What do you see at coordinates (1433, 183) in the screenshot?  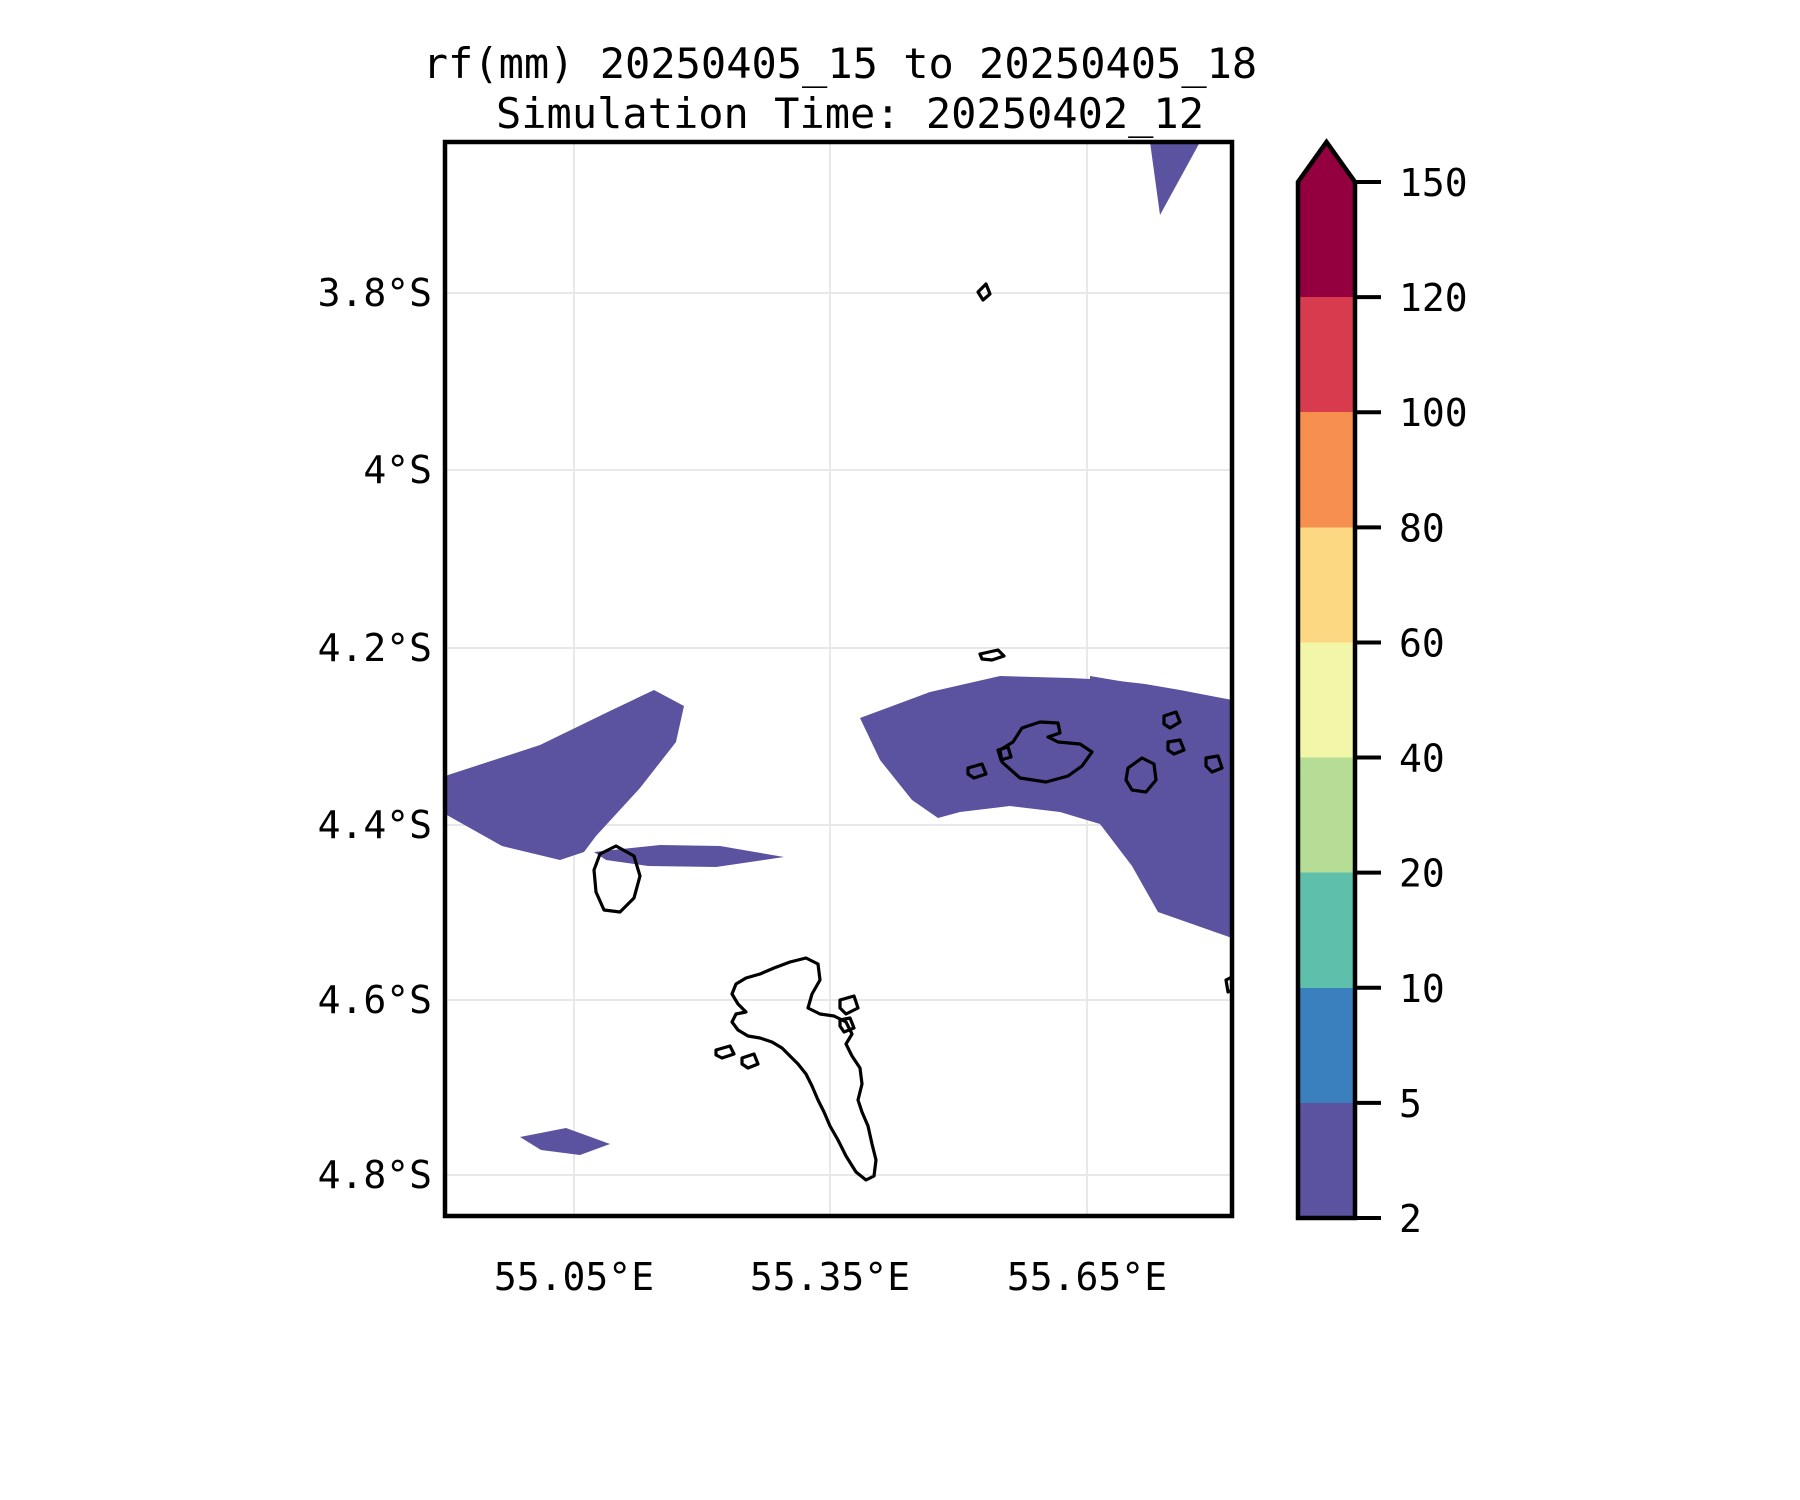 I see `colorbar-label-150: 150` at bounding box center [1433, 183].